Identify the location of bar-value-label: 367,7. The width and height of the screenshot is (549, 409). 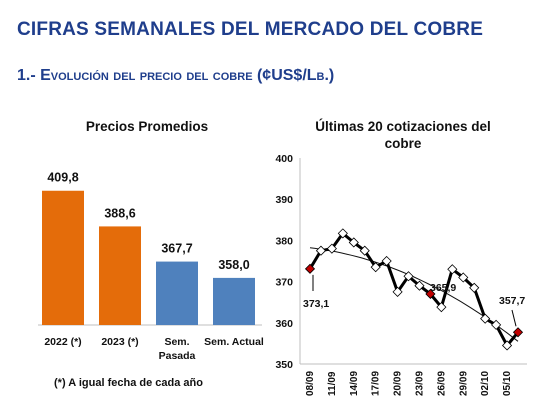
(176, 249).